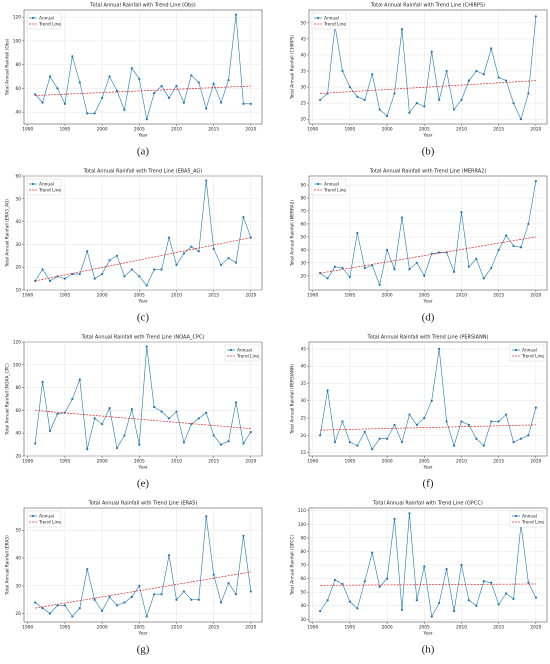 The width and height of the screenshot is (550, 664). Describe the element at coordinates (304, 453) in the screenshot. I see `y-tick-label: 15` at that location.